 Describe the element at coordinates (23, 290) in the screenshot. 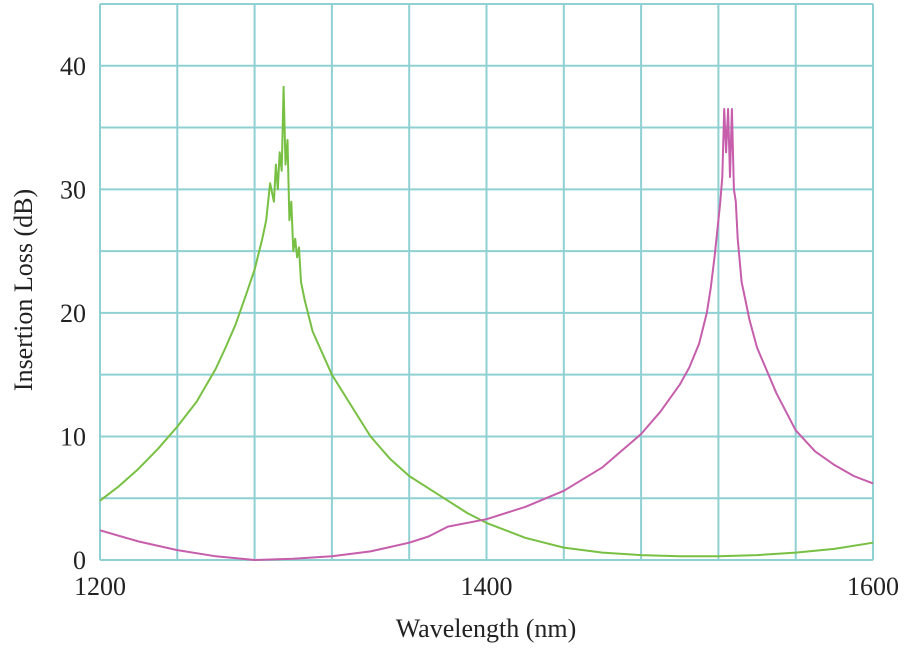

I see `y-axis-title: Insertion Loss (dB)` at that location.